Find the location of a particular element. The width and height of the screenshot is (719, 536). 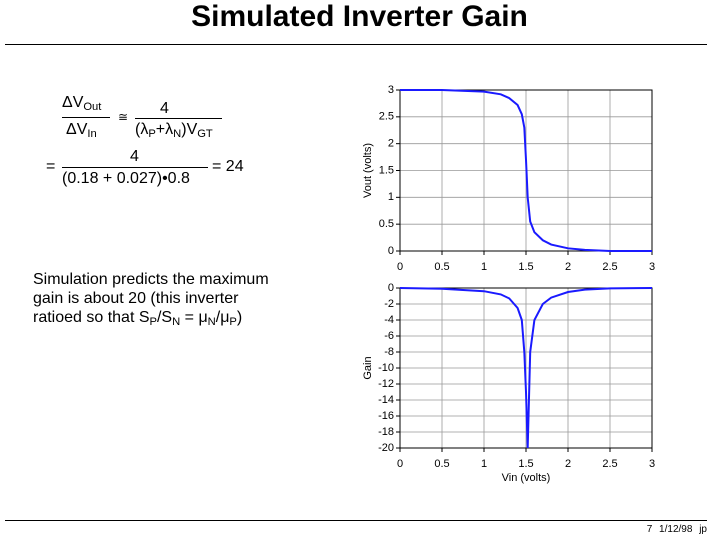

t: GT is located at coordinates (205, 134).